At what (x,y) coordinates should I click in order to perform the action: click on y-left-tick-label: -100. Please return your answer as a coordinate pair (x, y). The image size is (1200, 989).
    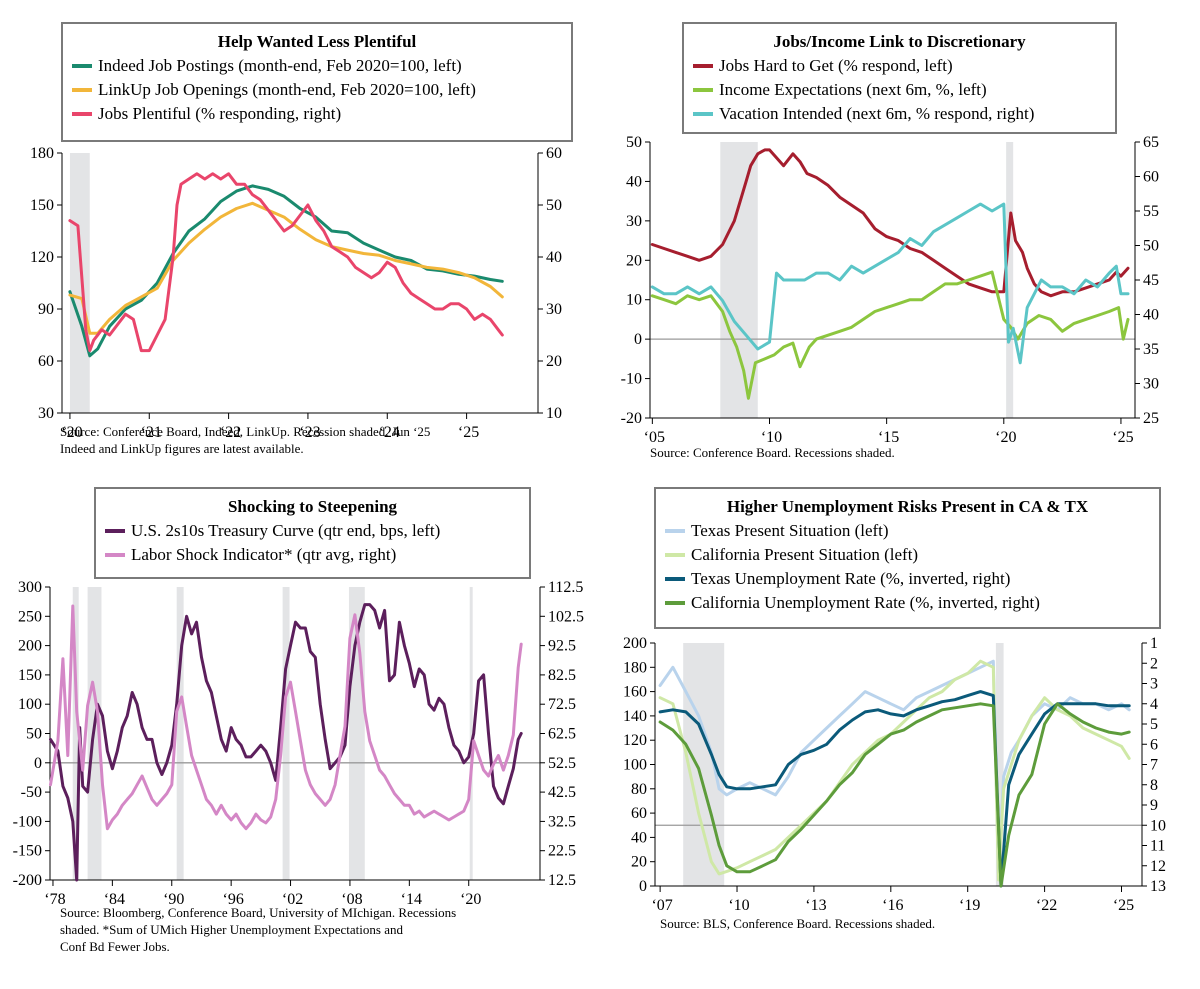
    Looking at the image, I should click on (27, 821).